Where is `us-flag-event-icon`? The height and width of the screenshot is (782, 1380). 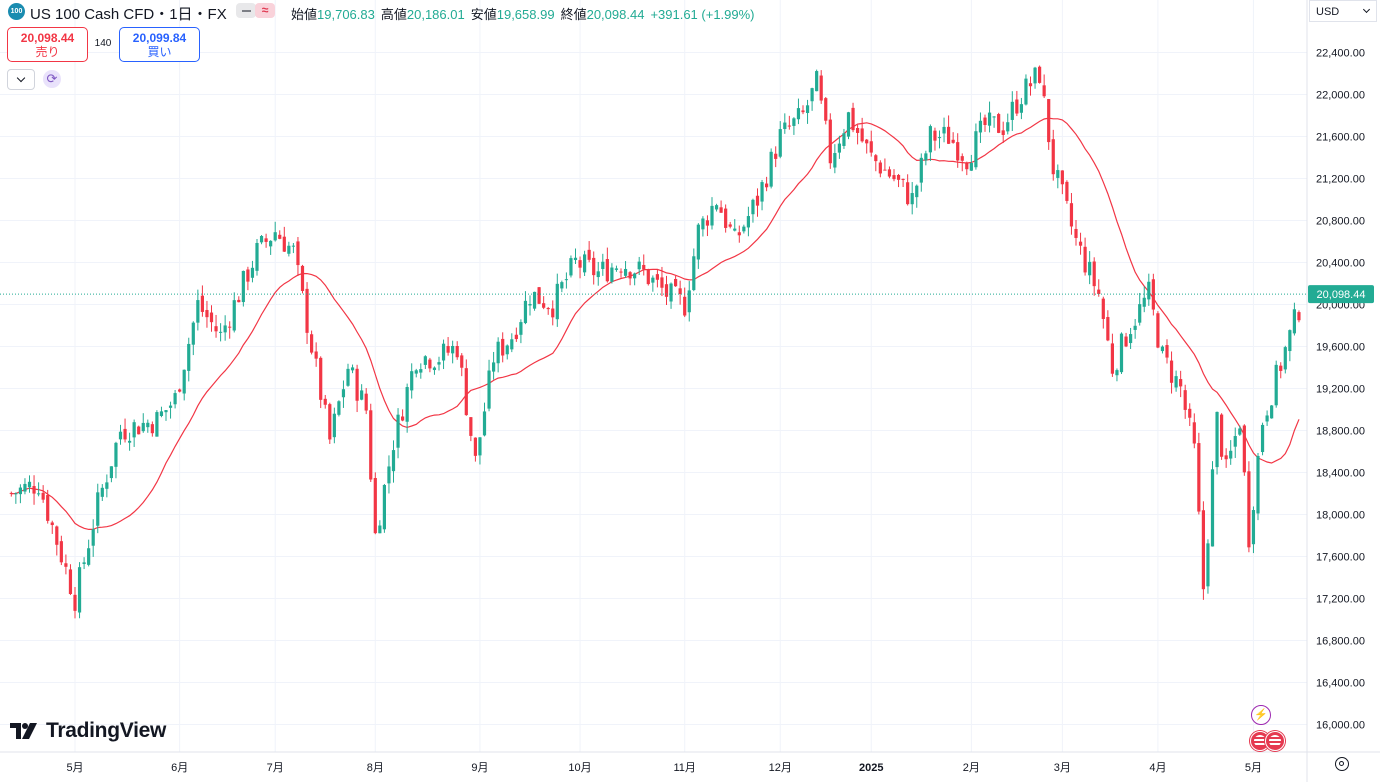
us-flag-event-icon is located at coordinates (1275, 741).